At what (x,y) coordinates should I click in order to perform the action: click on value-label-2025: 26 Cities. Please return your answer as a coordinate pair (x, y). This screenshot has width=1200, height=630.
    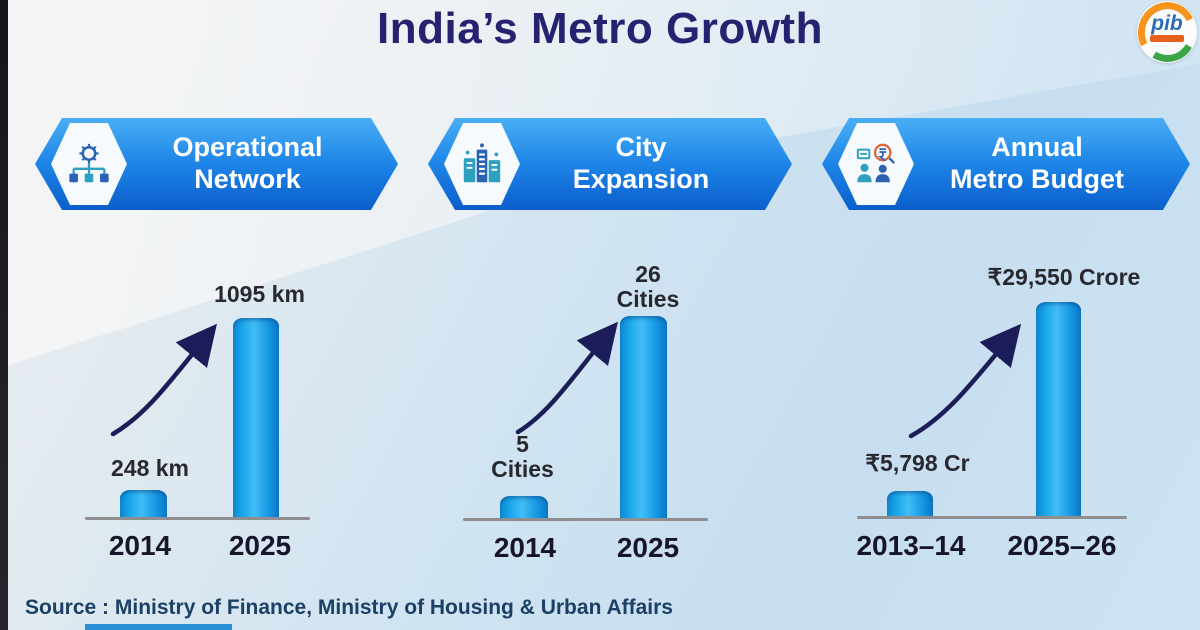
    Looking at the image, I should click on (648, 287).